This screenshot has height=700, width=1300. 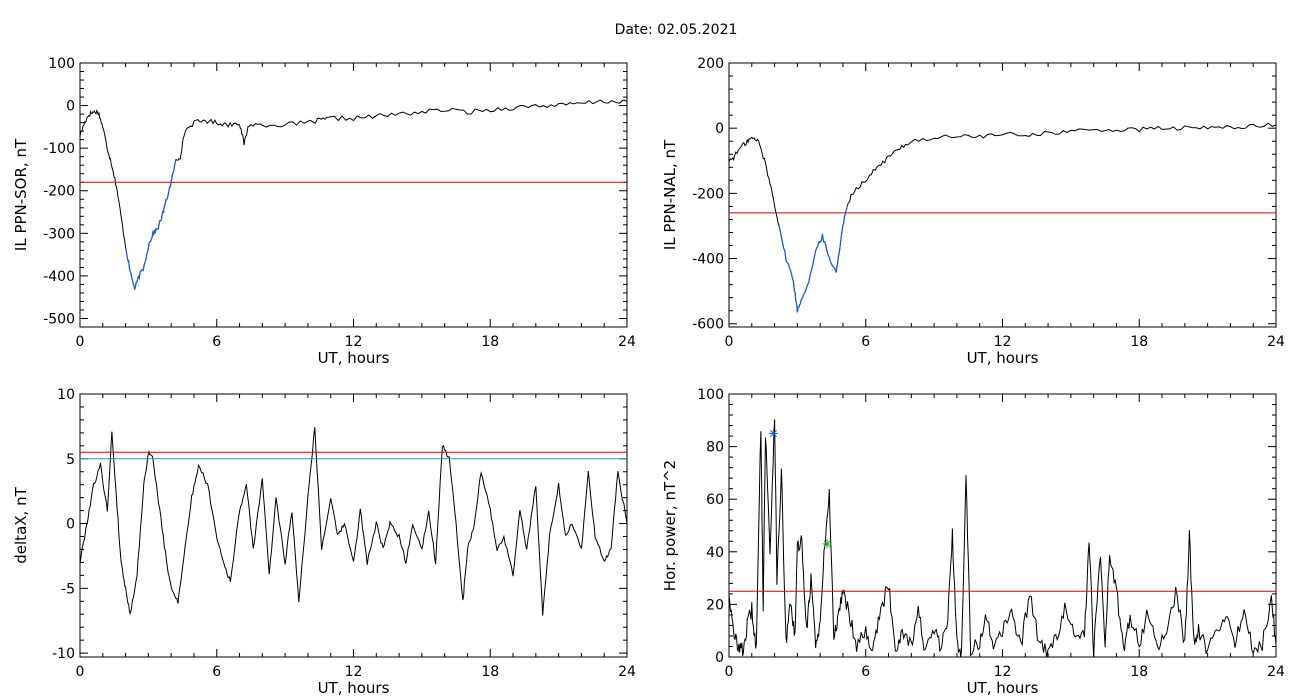 I want to click on date-title: Date: 02.05.2021, so click(x=676, y=30).